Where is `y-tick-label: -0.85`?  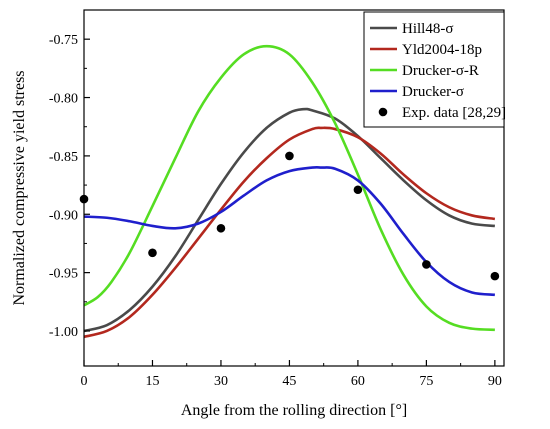 y-tick-label: -0.85 is located at coordinates (63, 157).